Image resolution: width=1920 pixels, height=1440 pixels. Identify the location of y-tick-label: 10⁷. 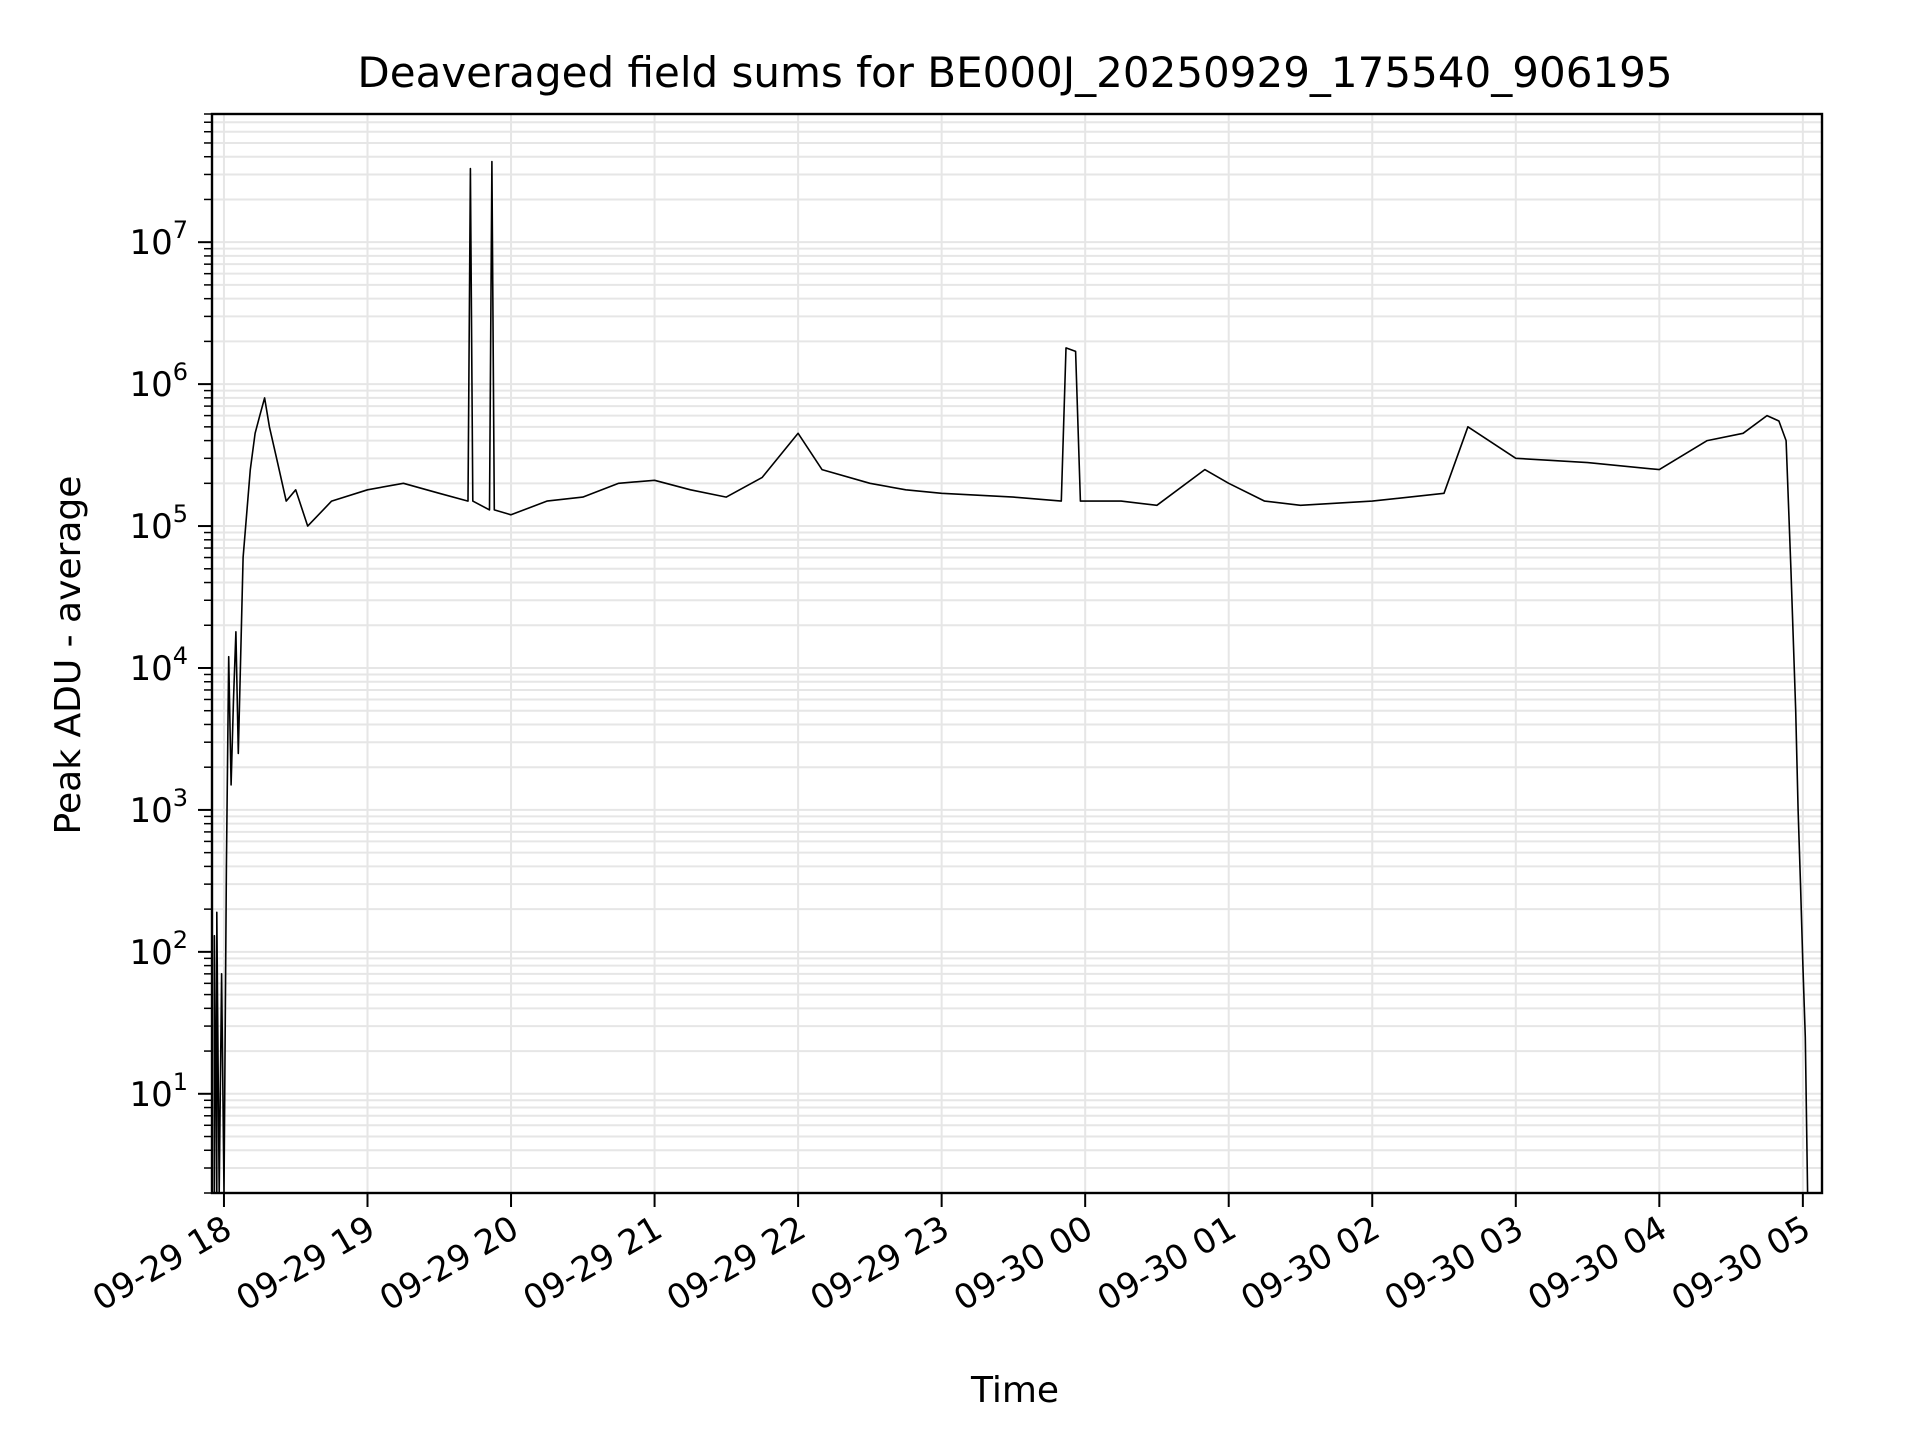
(158, 239).